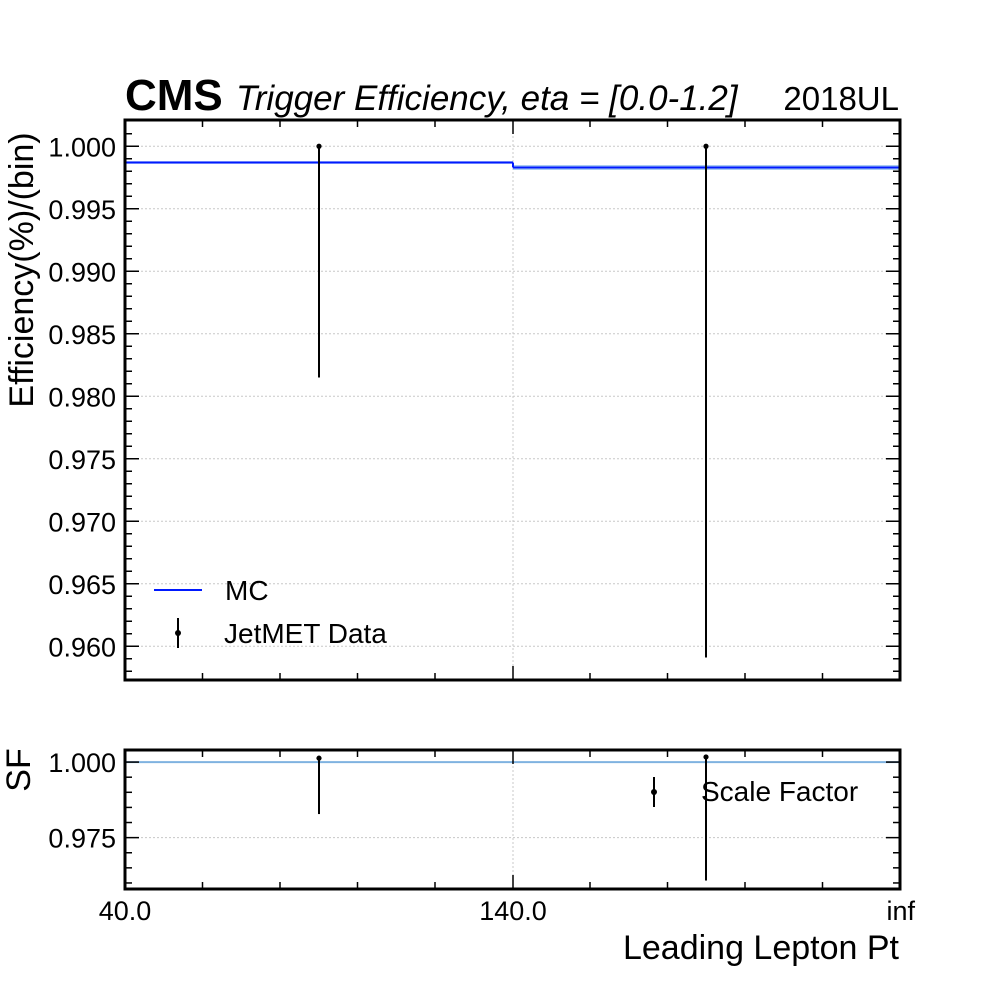 The width and height of the screenshot is (1000, 1000). Describe the element at coordinates (654, 792) in the screenshot. I see `legend-sf-swatch-marker` at that location.